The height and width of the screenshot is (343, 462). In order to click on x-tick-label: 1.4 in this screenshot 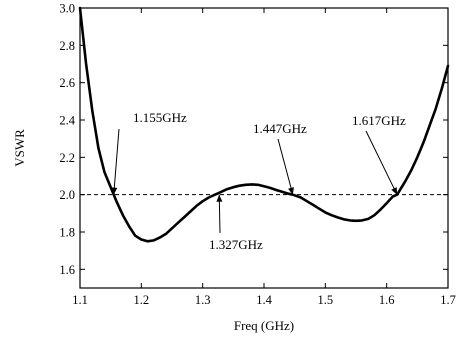, I will do `click(264, 300)`.